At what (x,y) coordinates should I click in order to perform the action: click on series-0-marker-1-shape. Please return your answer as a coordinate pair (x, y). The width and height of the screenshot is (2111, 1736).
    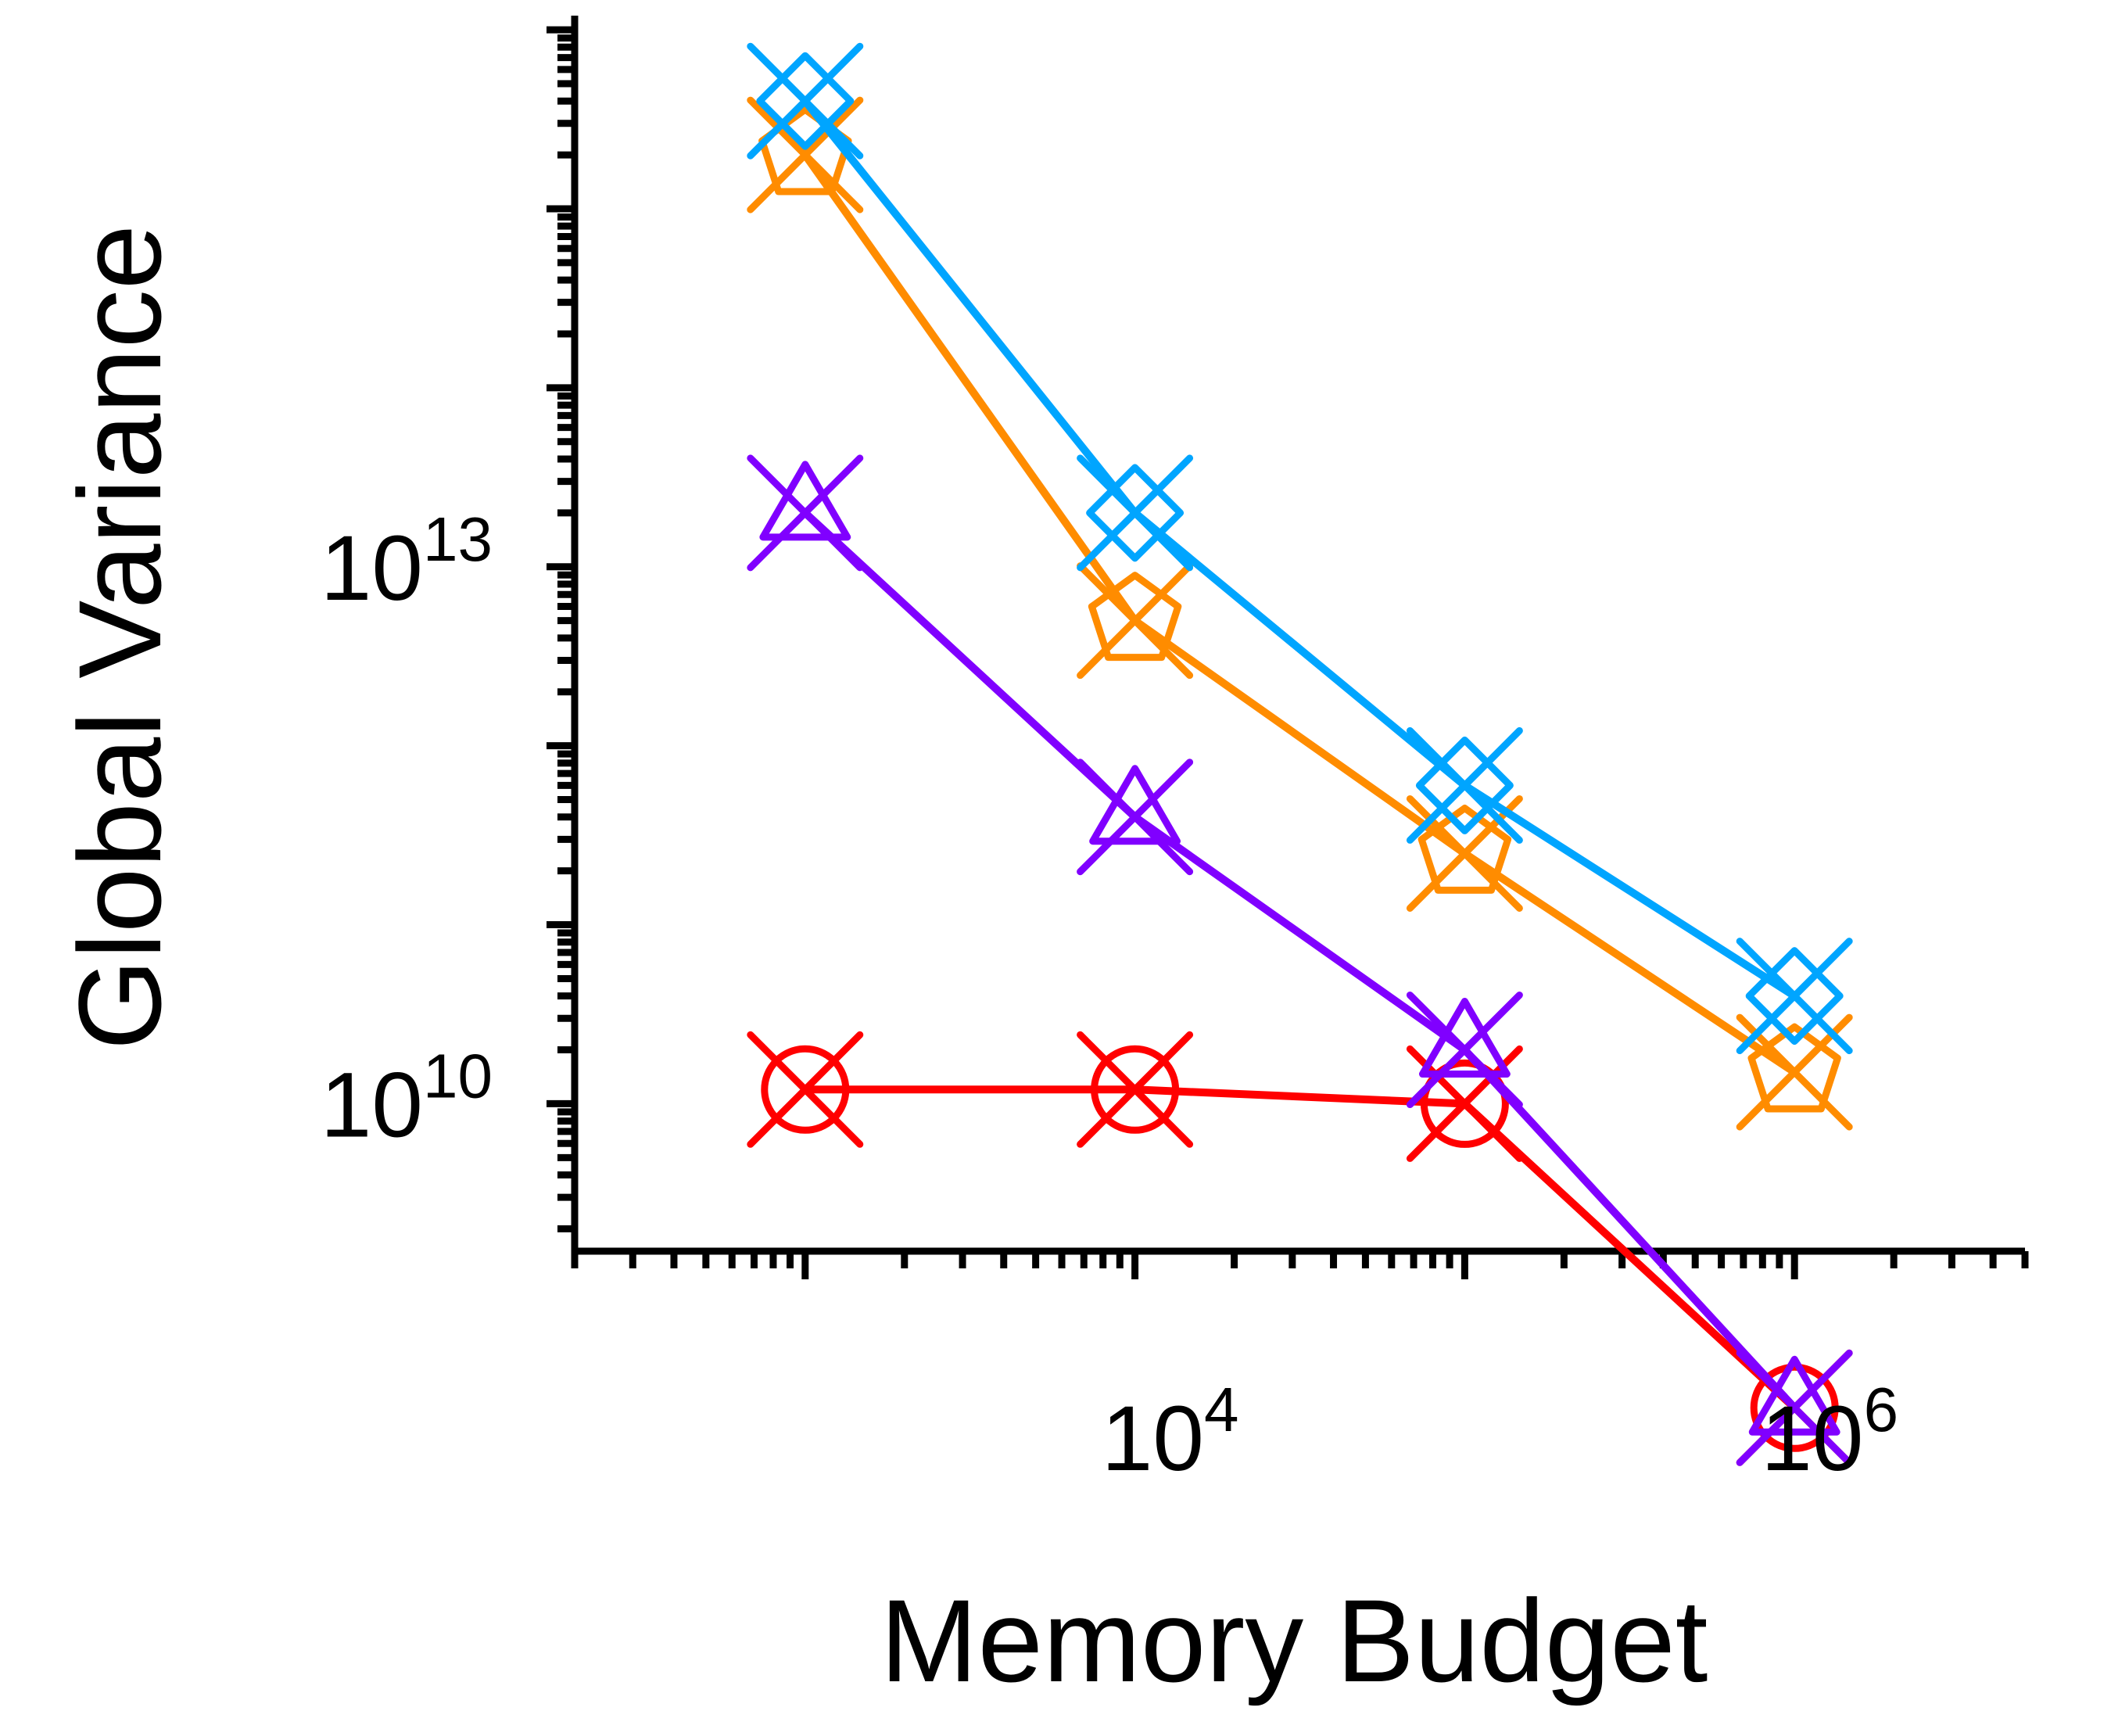
    Looking at the image, I should click on (1135, 513).